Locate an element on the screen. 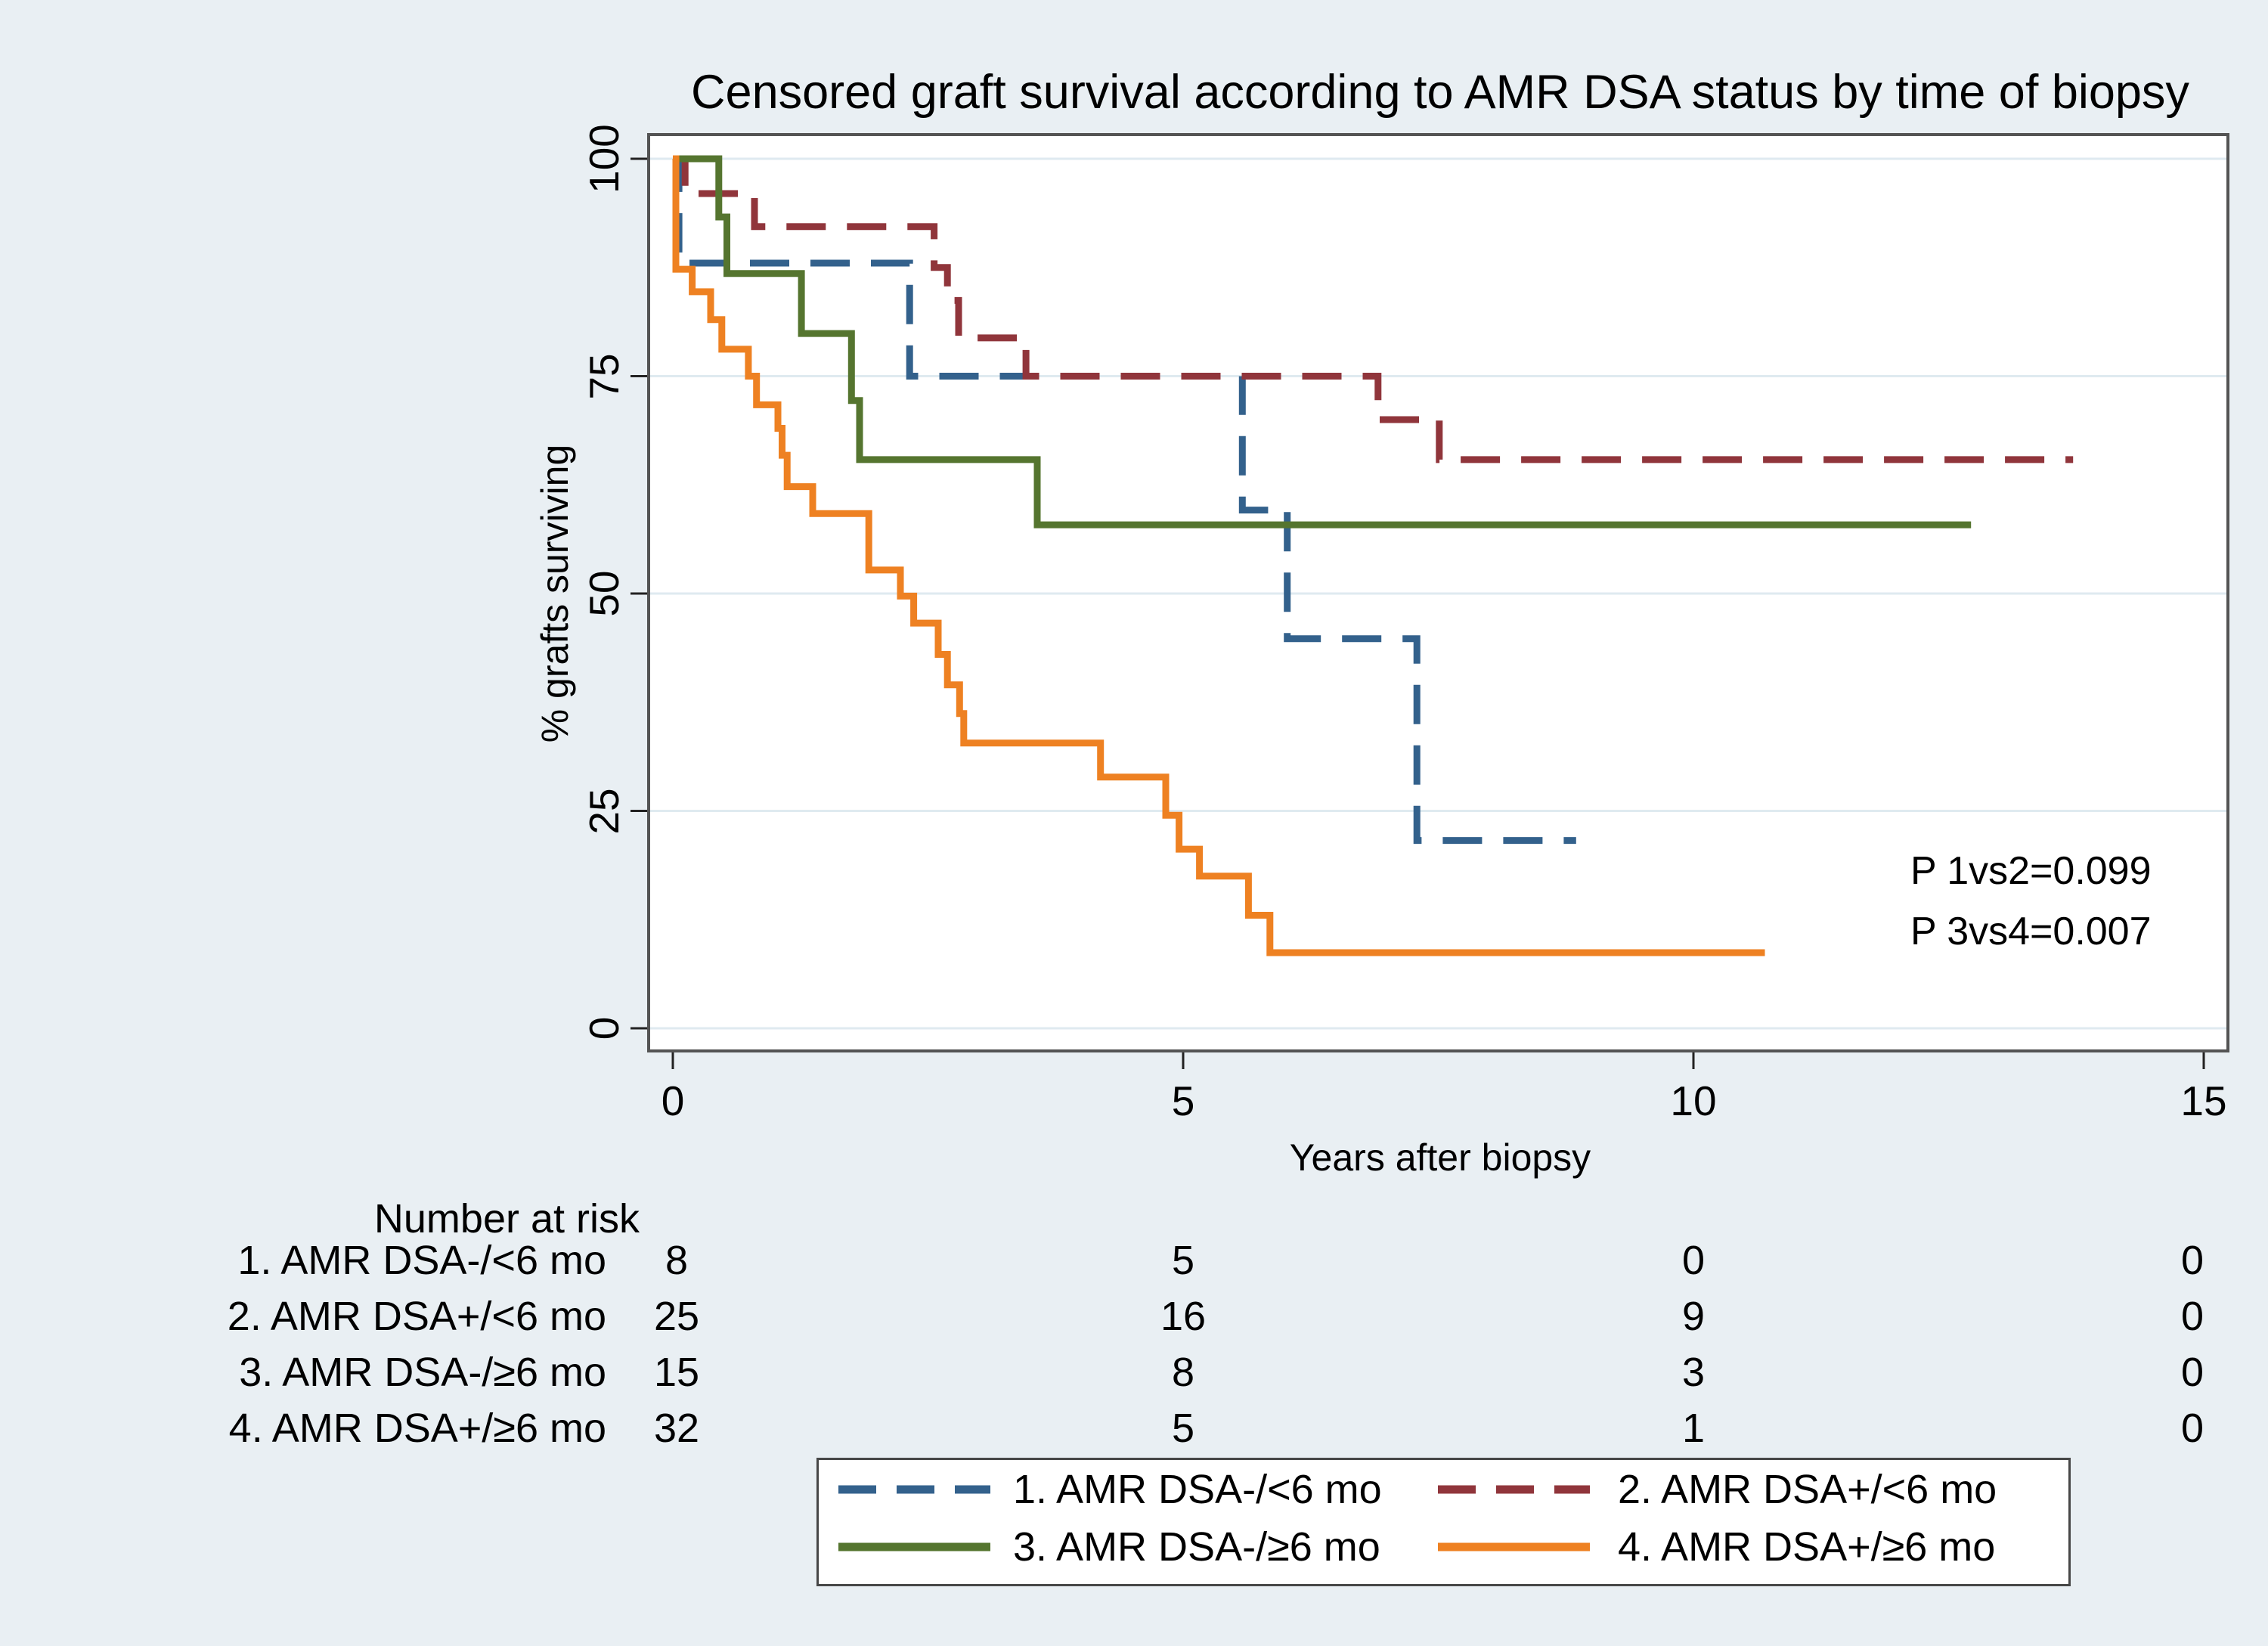  risk-row-label-1: 1. AMR DSA-/<6 mo is located at coordinates (421, 1260).